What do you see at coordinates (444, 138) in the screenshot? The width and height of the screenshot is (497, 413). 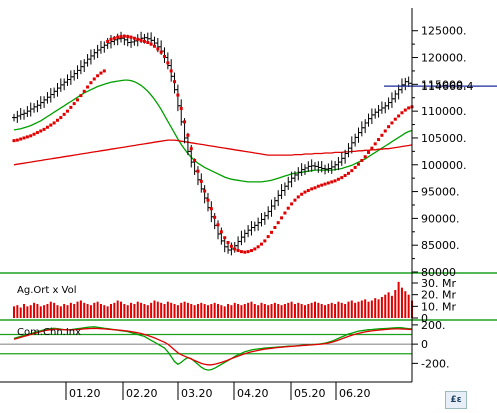 I see `y-tick-label: 105000.` at bounding box center [444, 138].